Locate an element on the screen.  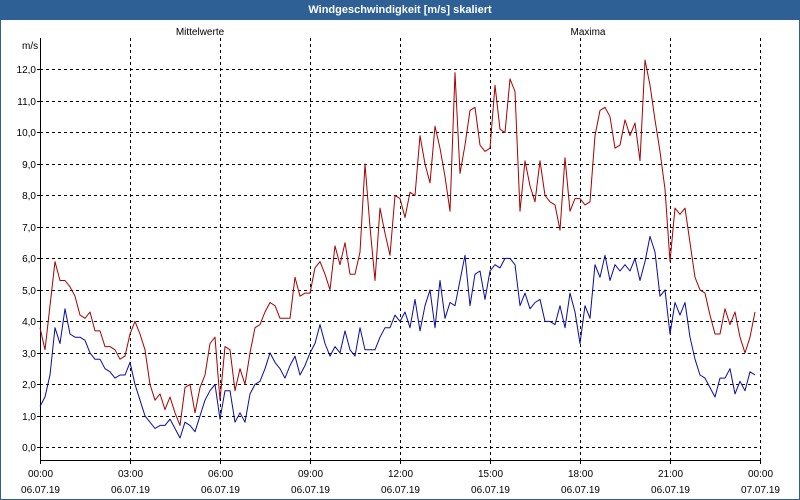
chart-title: Windgeschwindigkeit [m/s] skaliert is located at coordinates (400, 10).